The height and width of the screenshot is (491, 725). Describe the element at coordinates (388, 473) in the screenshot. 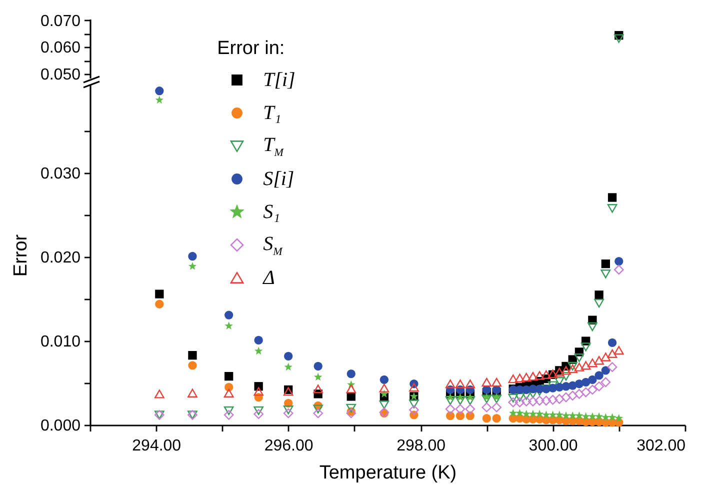

I see `x-axis-title: Temperature (K)` at that location.